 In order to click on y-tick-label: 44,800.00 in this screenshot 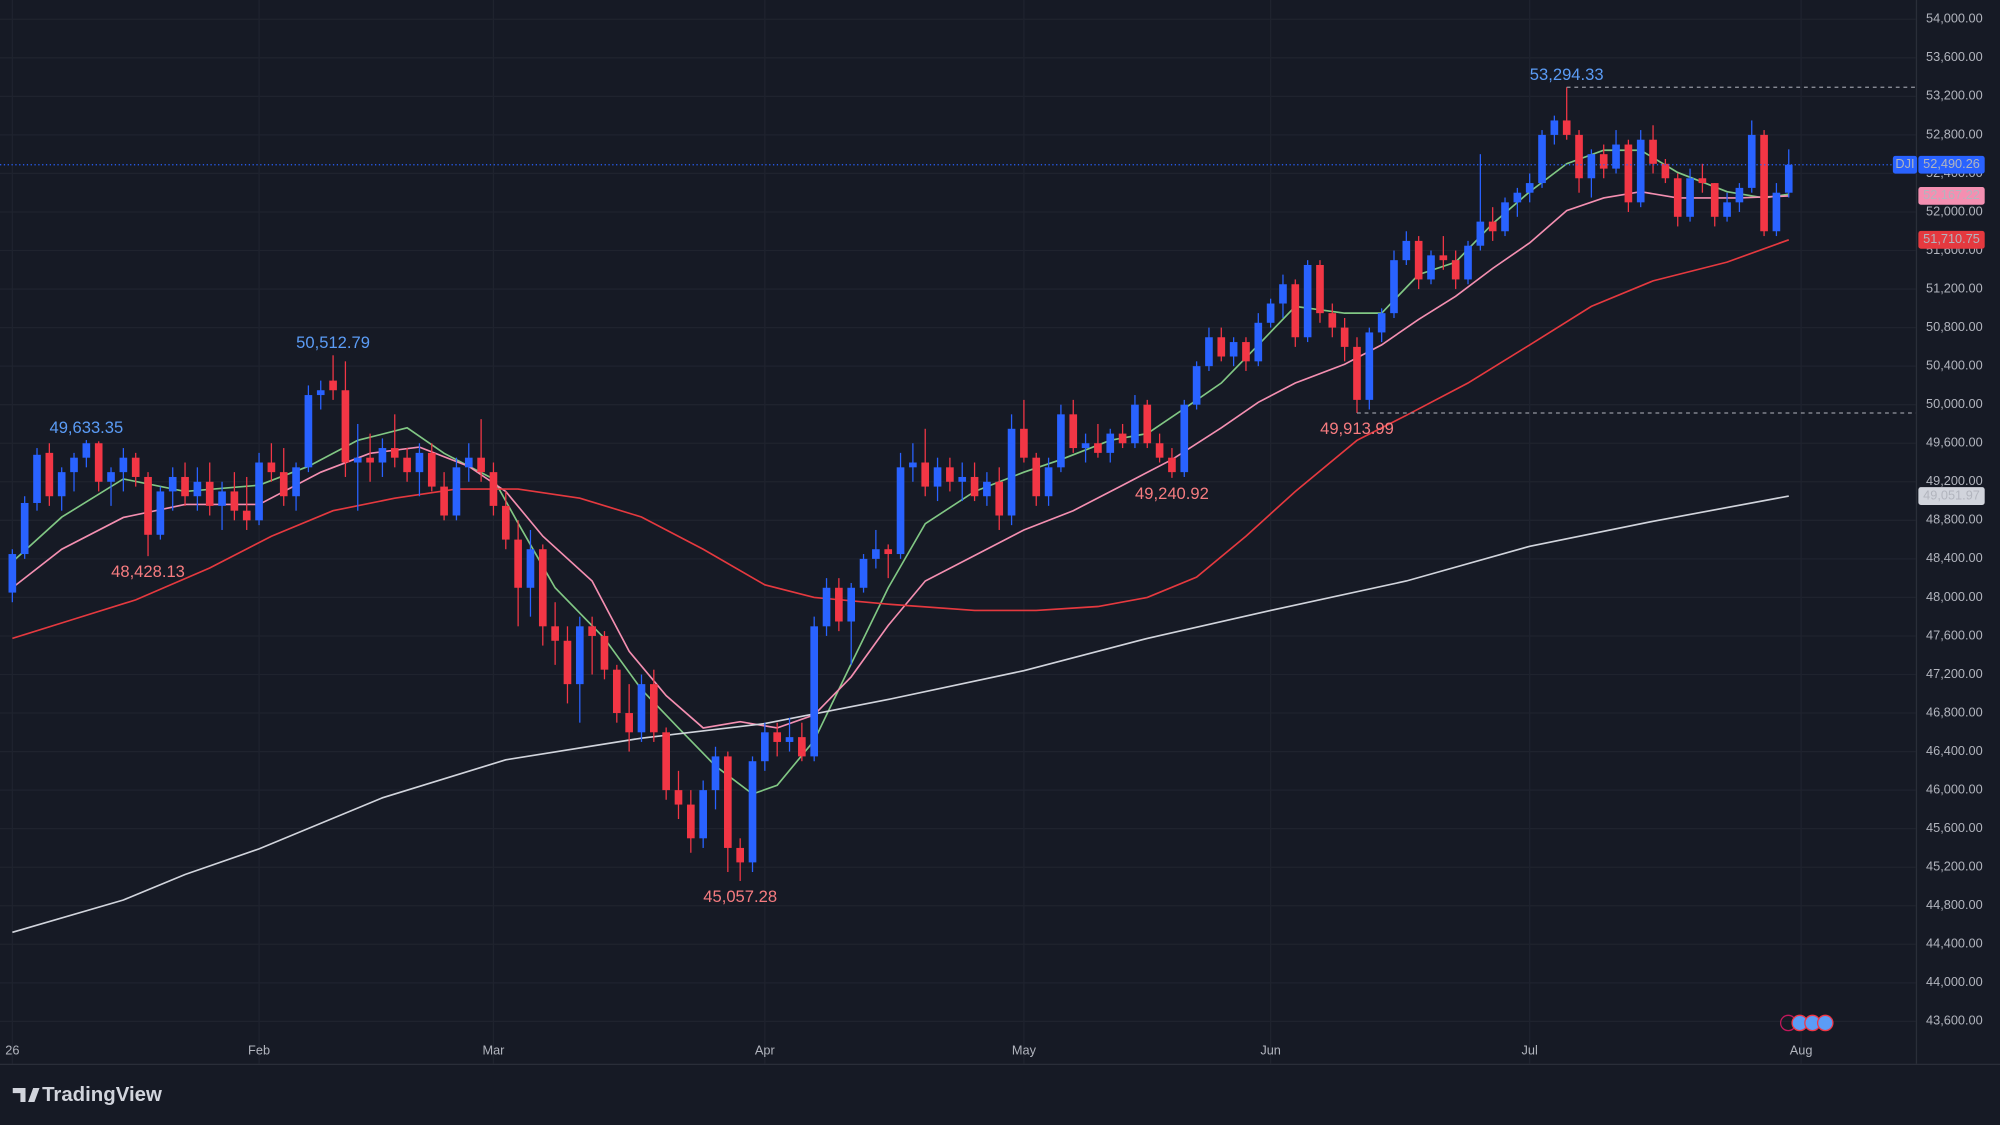, I will do `click(1954, 904)`.